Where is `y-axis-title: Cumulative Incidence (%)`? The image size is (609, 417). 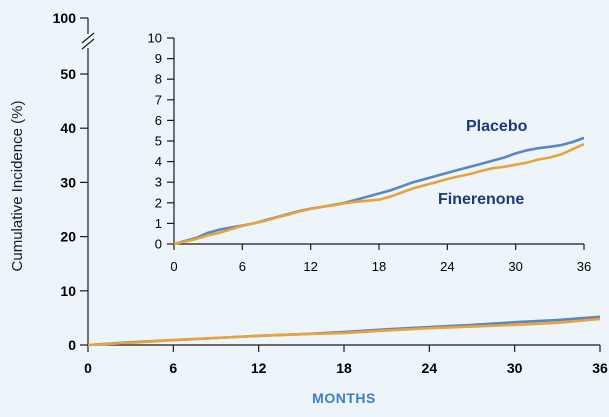
y-axis-title: Cumulative Incidence (%) is located at coordinates (17, 186).